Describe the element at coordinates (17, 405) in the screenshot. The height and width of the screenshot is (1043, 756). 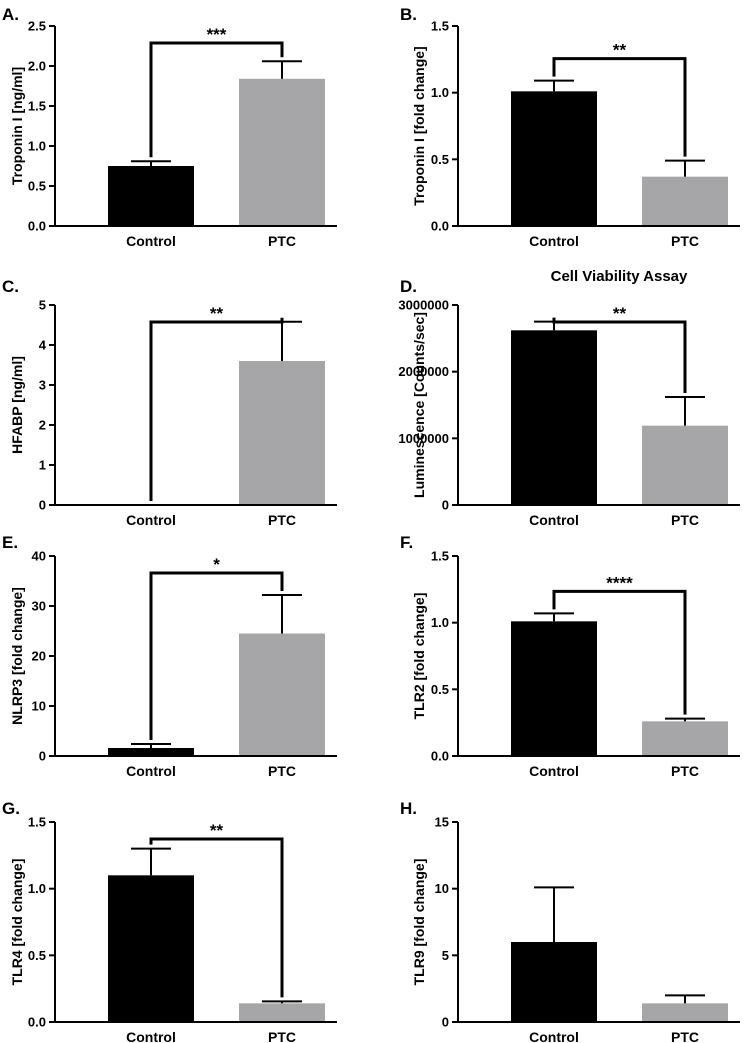
I see `y-axis-label: HFABP [ng/ml]` at that location.